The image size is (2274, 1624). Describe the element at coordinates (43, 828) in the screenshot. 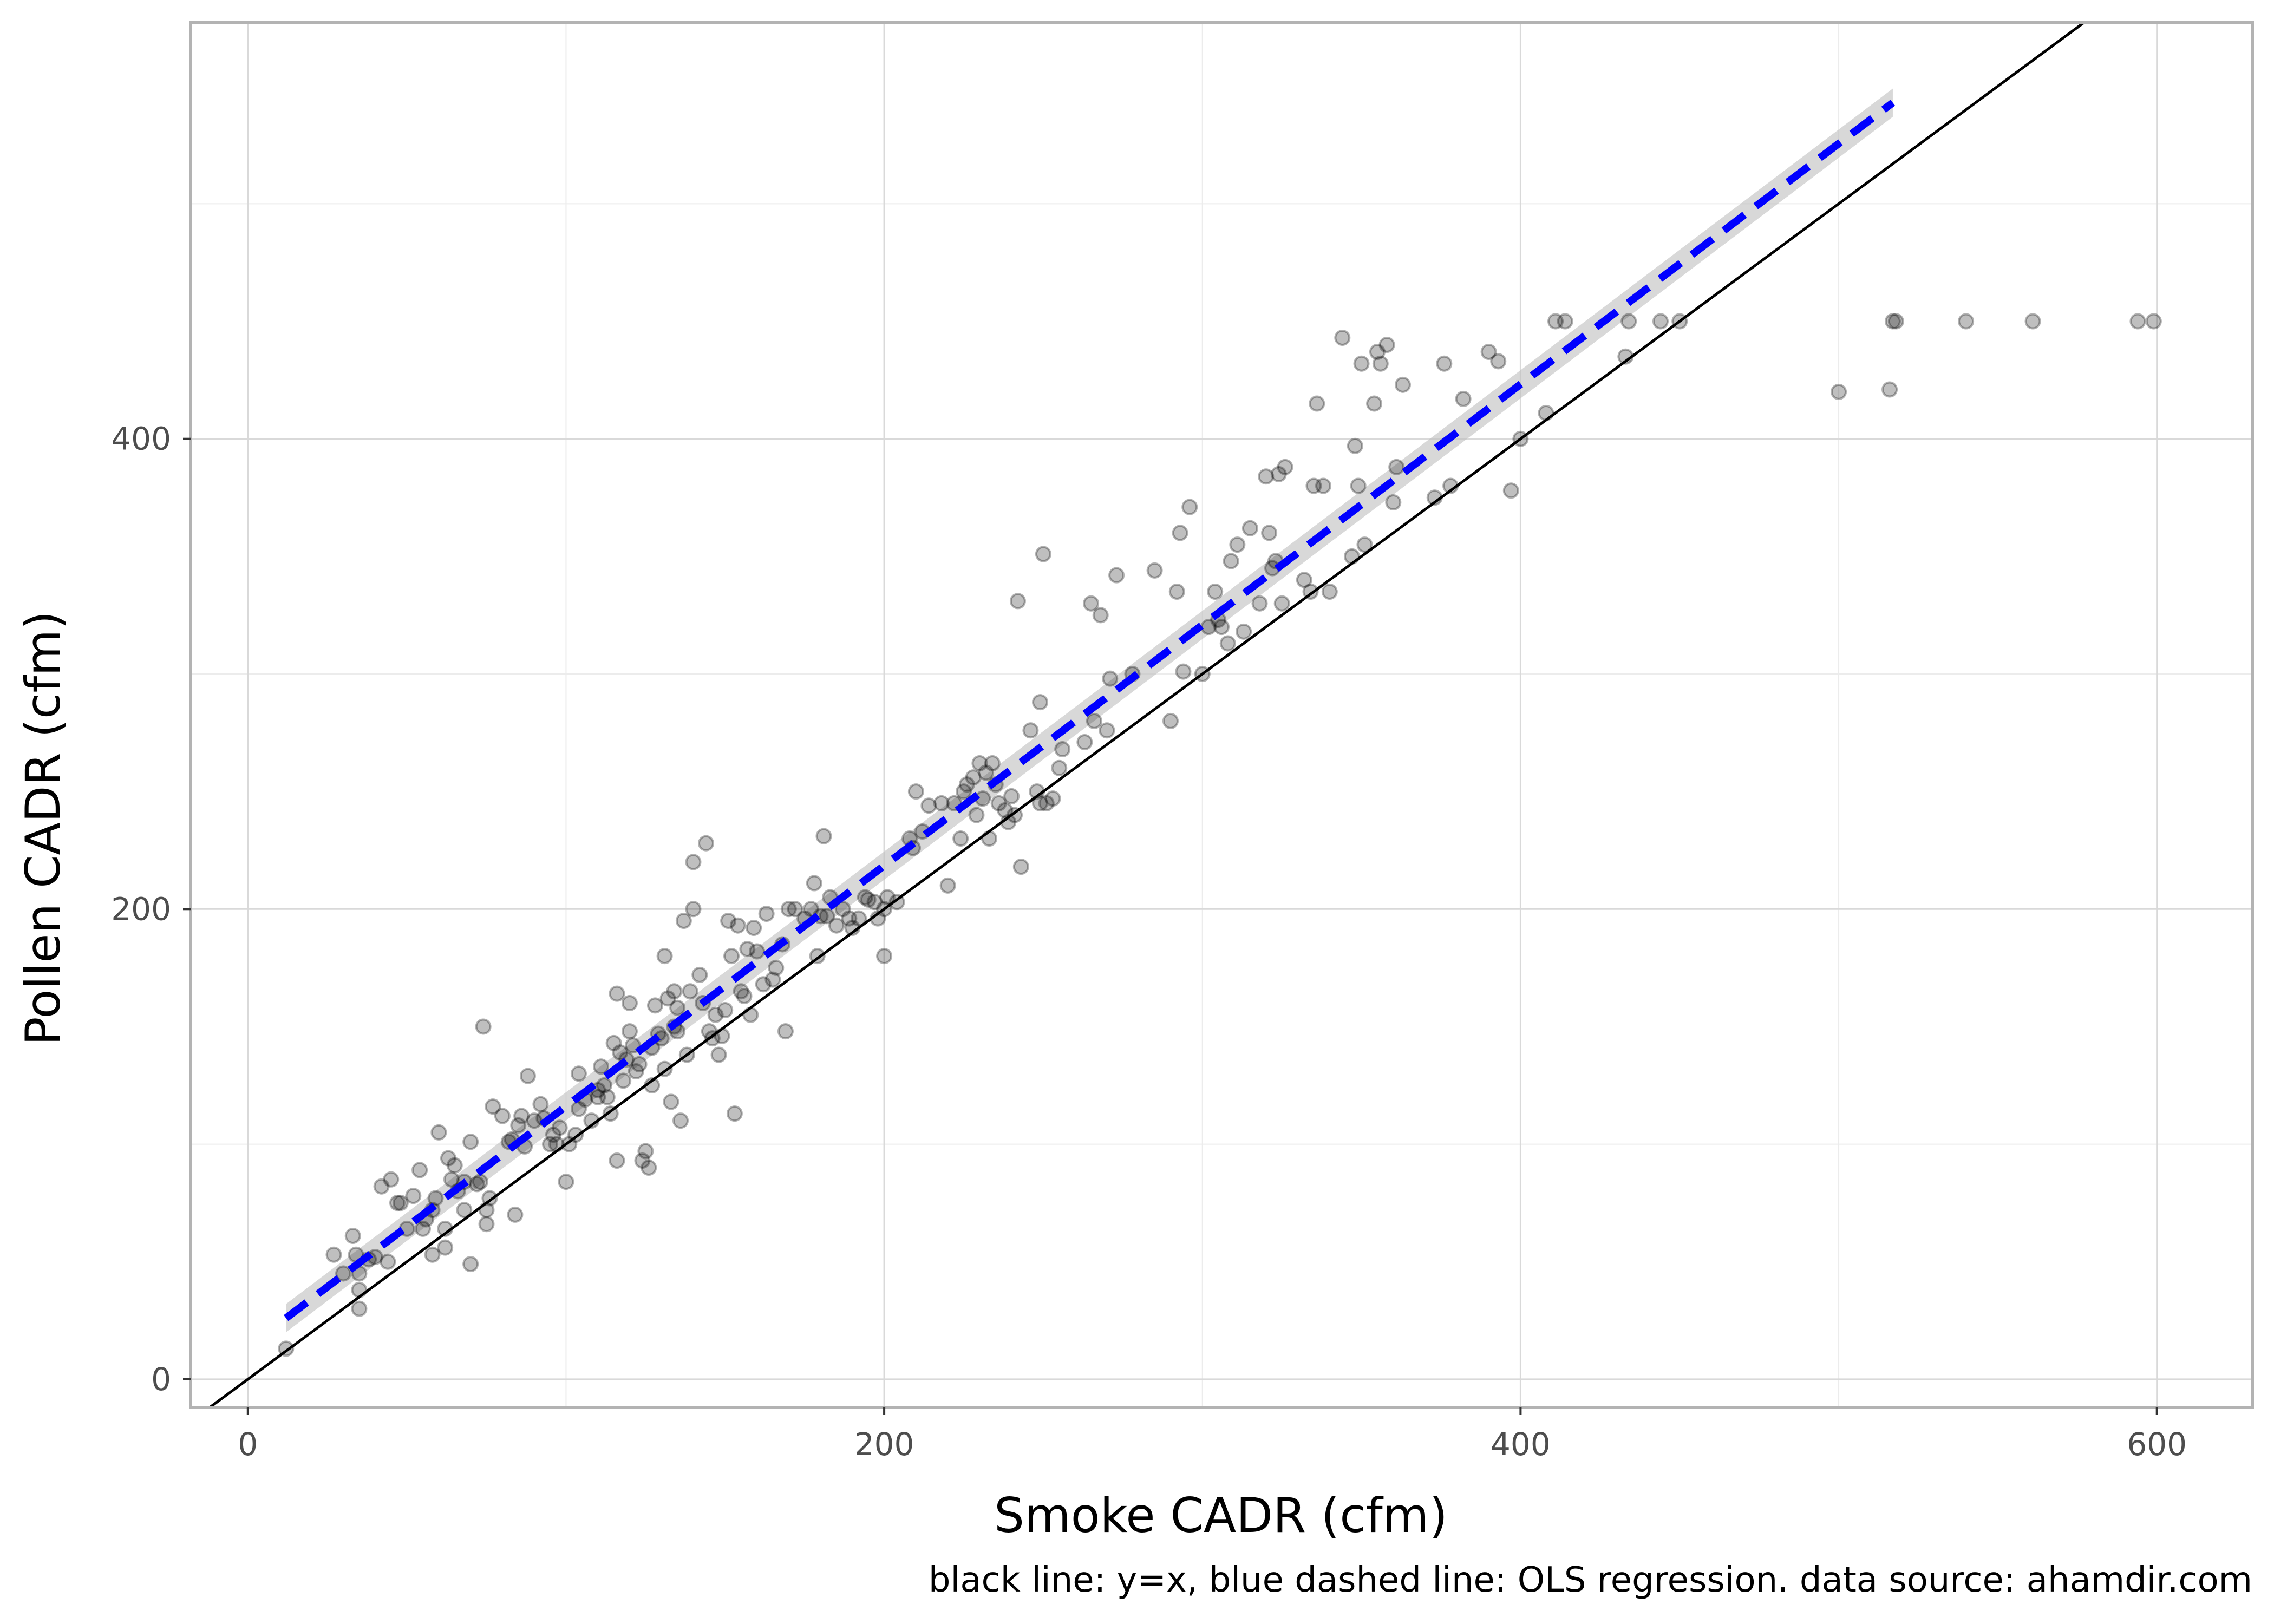

I see `y-axis-title: Pollen CADR (cfm)` at that location.